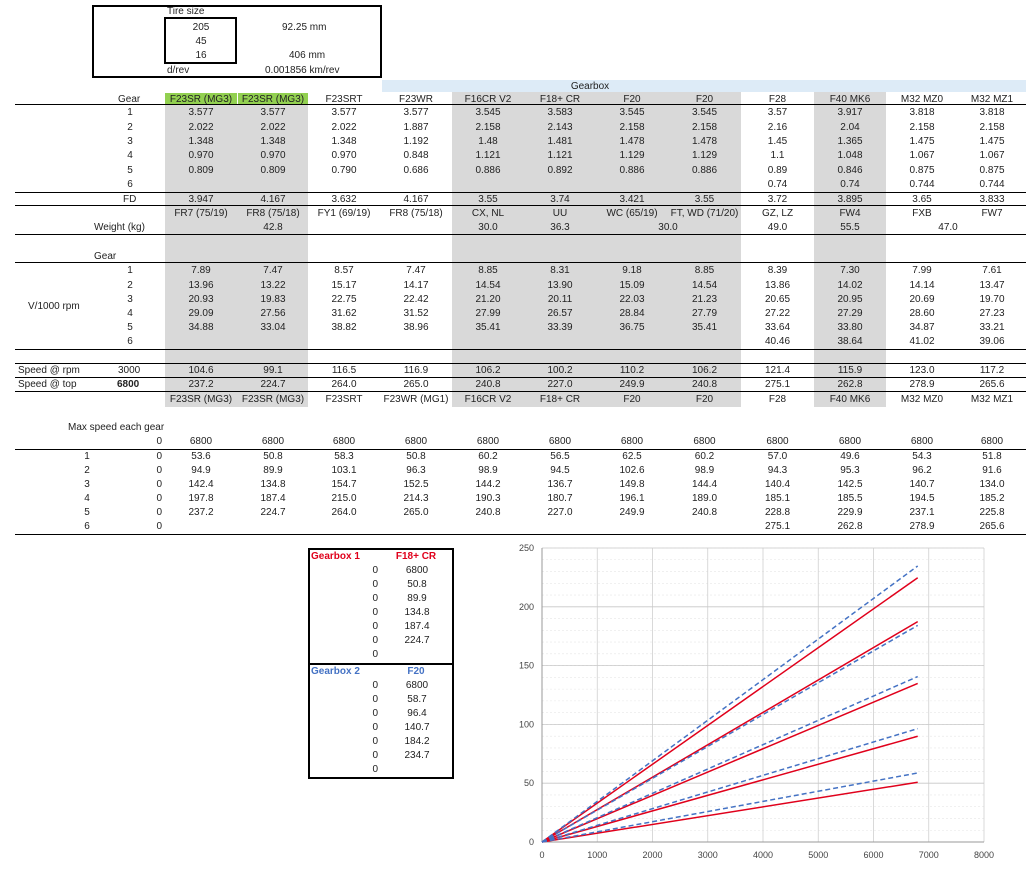  What do you see at coordinates (922, 99) in the screenshot?
I see `gearbox-name: M32 MZ0` at bounding box center [922, 99].